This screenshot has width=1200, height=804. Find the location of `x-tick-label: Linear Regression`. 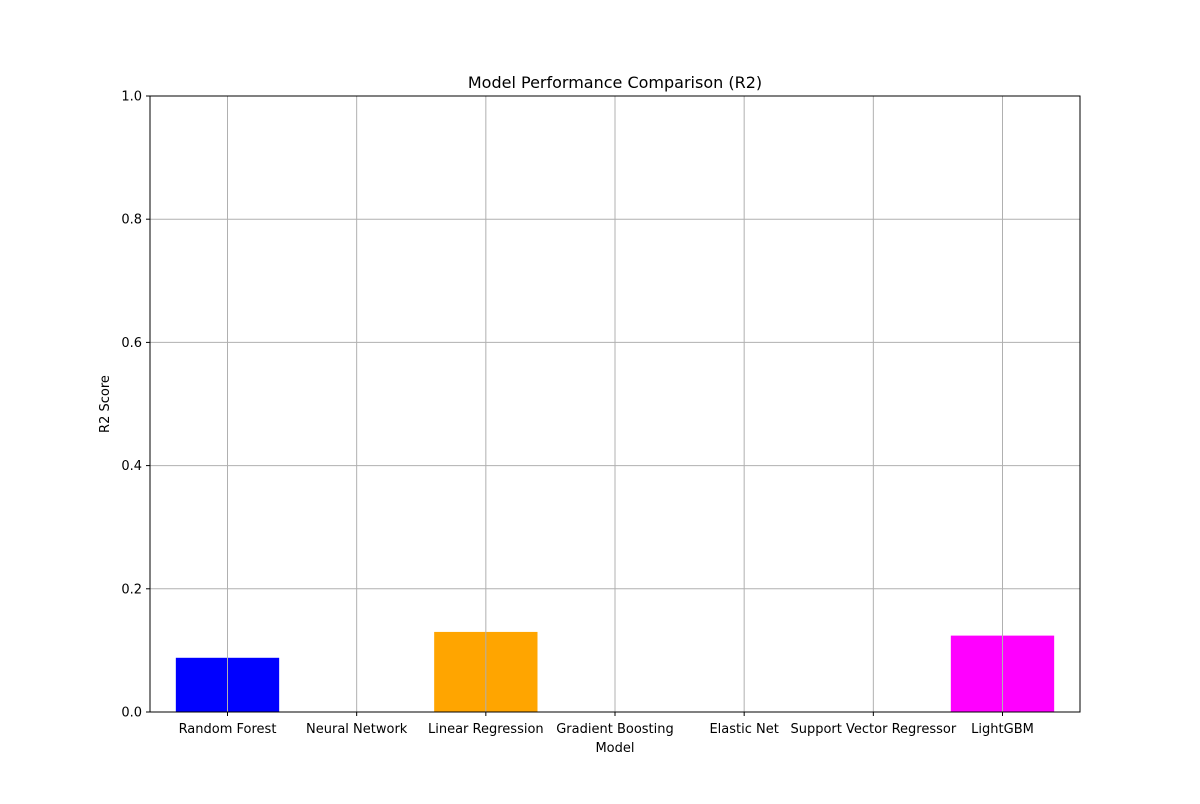

x-tick-label: Linear Regression is located at coordinates (486, 729).